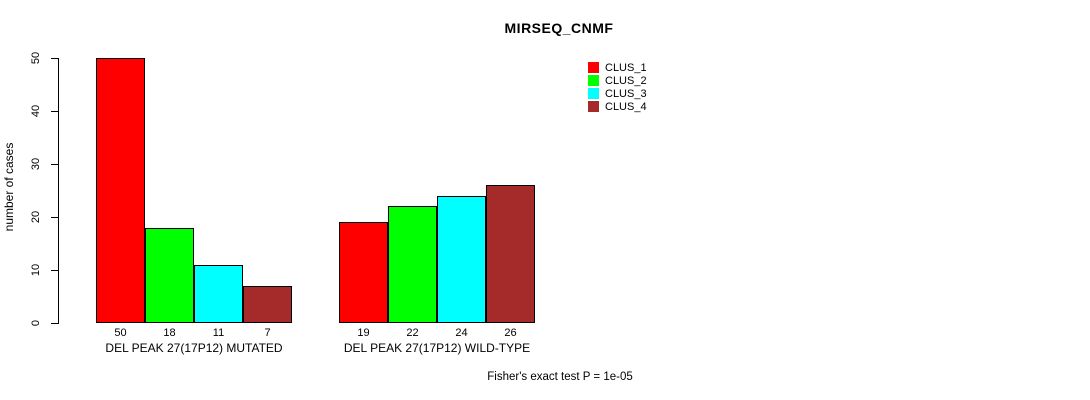 This screenshot has width=1090, height=400. Describe the element at coordinates (9, 187) in the screenshot. I see `y-axis-label: number of cases` at that location.